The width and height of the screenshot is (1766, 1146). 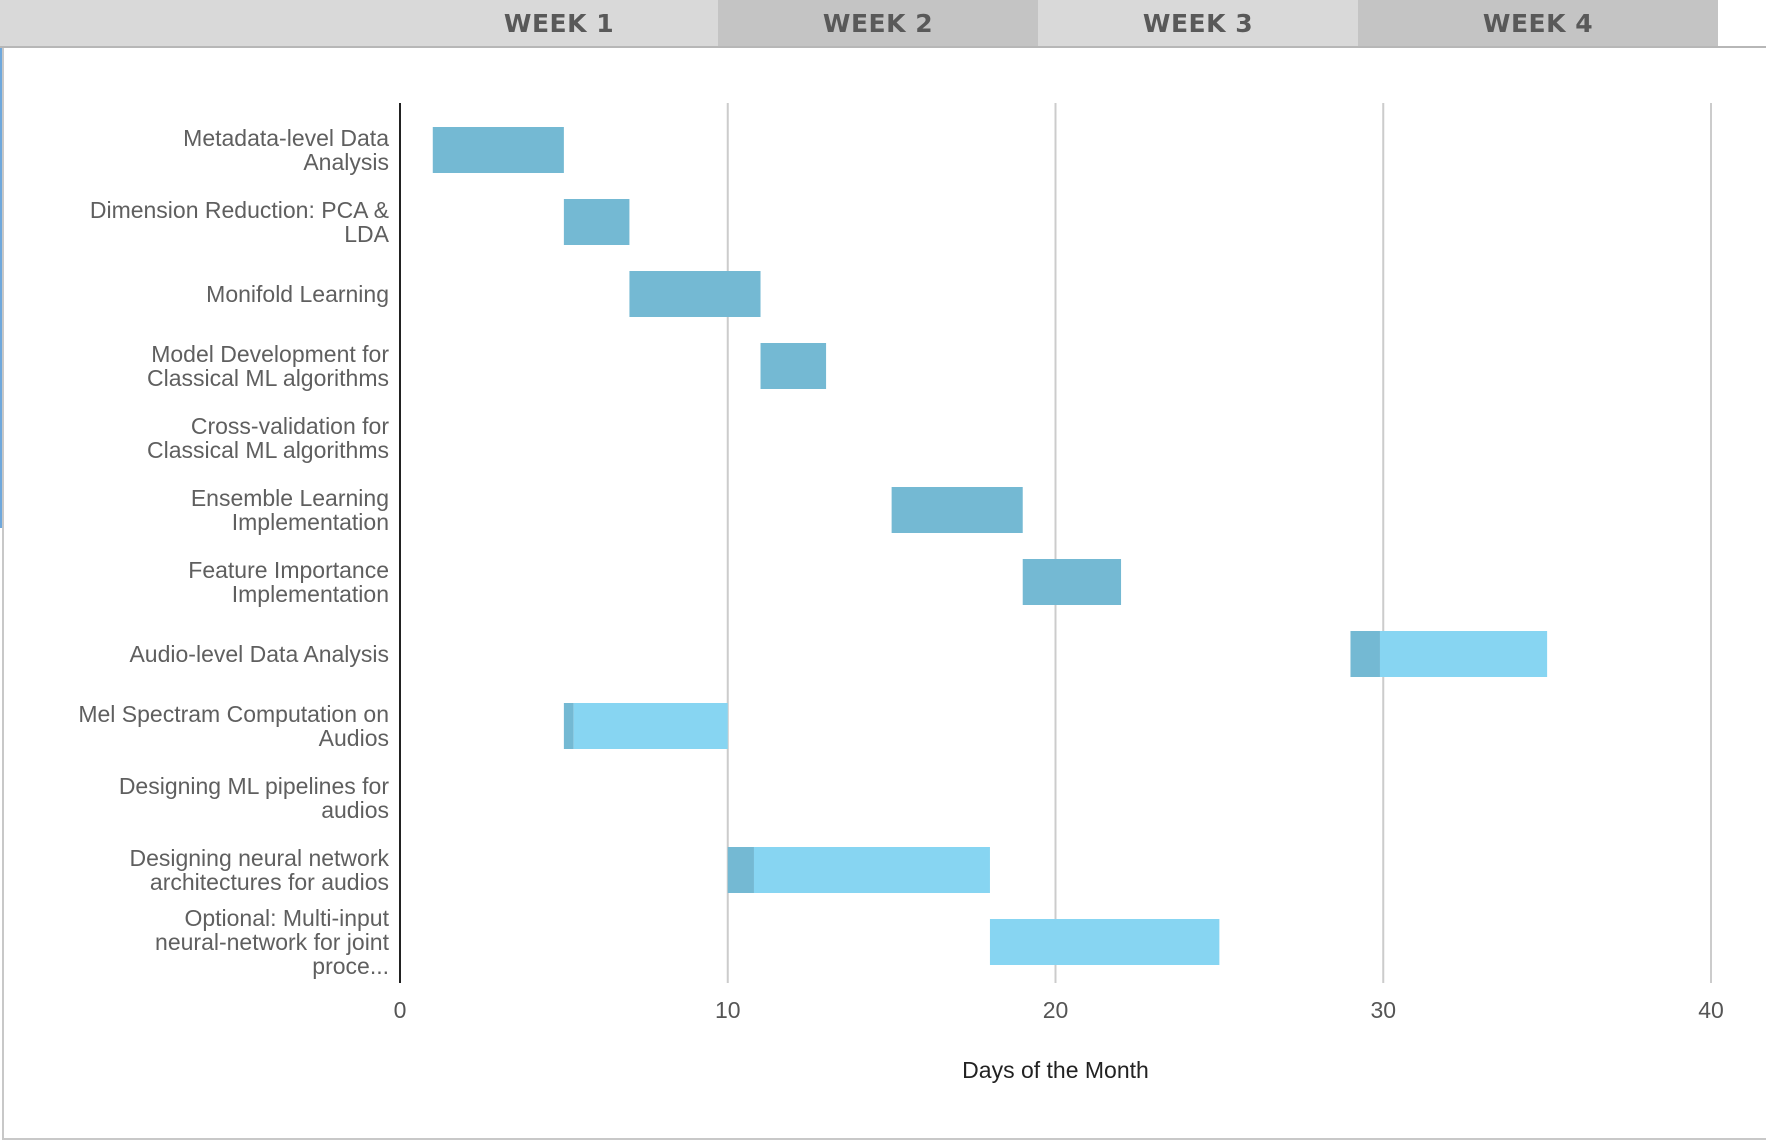 What do you see at coordinates (883, 47) in the screenshot?
I see `header-divider` at bounding box center [883, 47].